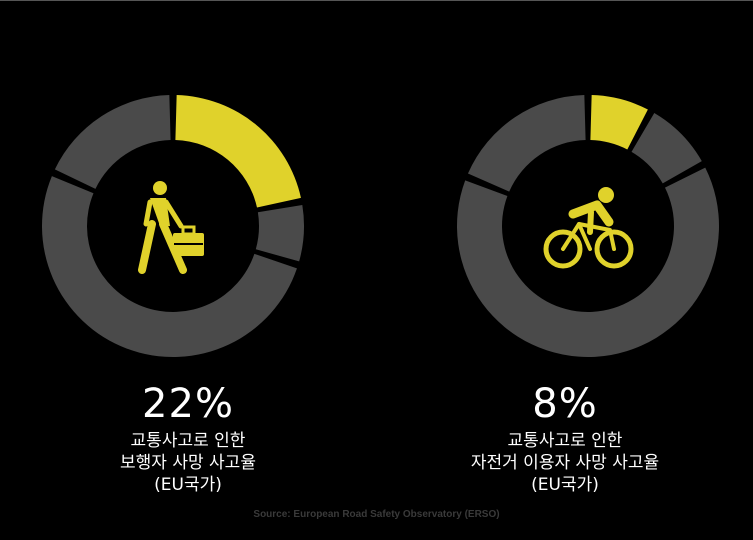 This screenshot has width=753, height=540. What do you see at coordinates (565, 404) in the screenshot?
I see `cyclist-percentage: 8%` at bounding box center [565, 404].